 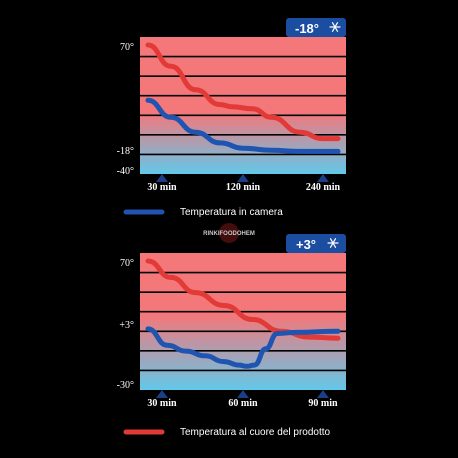 I want to click on chart-1-badge: -18°, so click(x=316, y=27).